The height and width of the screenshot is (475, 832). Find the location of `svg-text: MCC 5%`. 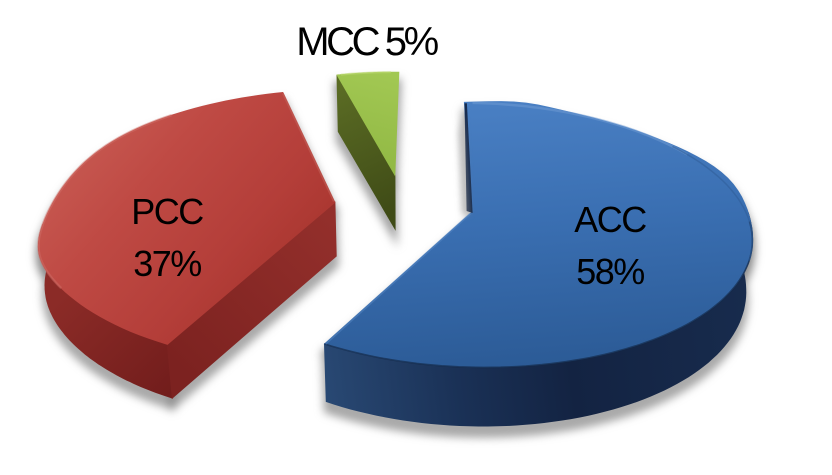

svg-text: MCC 5% is located at coordinates (367, 42).